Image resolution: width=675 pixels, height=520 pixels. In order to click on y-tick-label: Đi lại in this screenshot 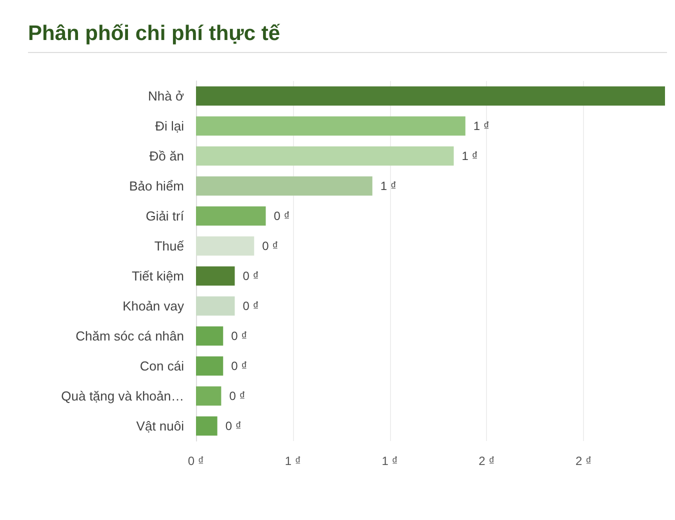, I will do `click(169, 126)`.